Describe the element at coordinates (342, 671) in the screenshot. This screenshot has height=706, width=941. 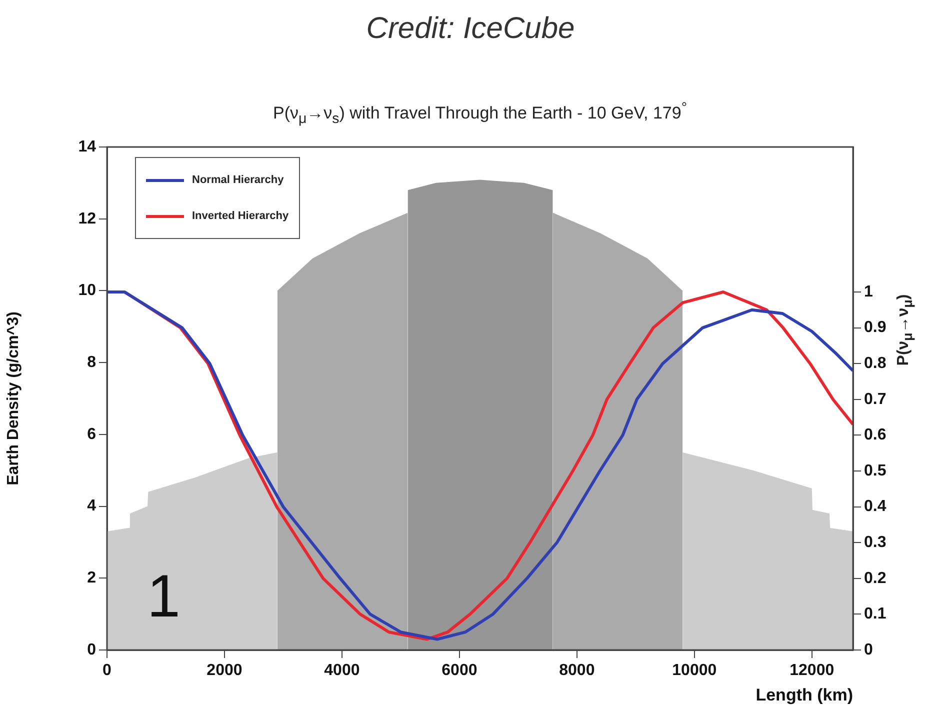
I see `x-tick-label: 4000` at that location.